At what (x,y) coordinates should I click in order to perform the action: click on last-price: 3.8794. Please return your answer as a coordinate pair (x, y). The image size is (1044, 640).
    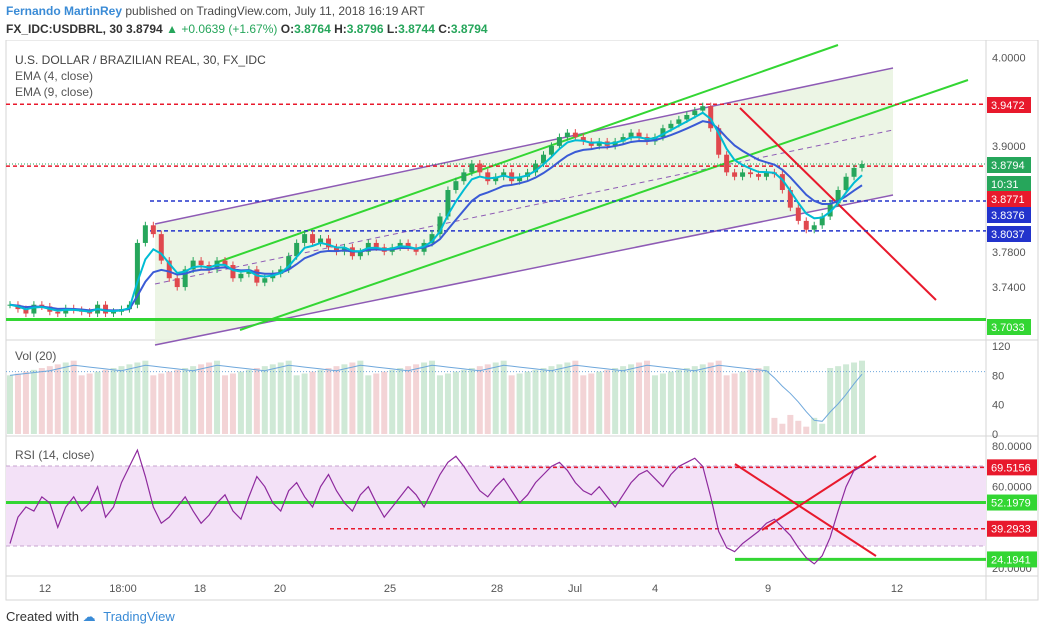
    Looking at the image, I should click on (144, 29).